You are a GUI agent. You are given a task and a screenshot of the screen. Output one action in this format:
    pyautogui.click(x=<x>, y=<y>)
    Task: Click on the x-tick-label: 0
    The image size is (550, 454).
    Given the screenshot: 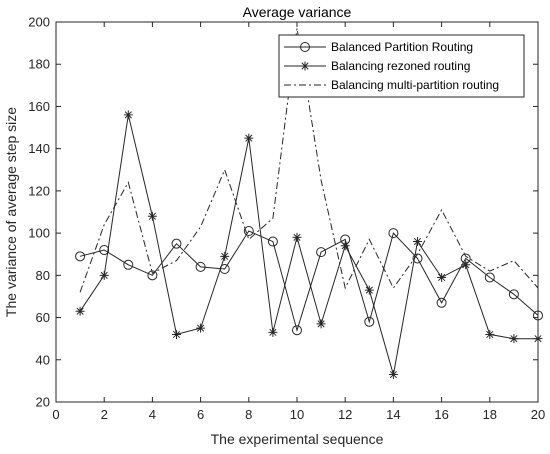 What is the action you would take?
    pyautogui.click(x=55, y=414)
    